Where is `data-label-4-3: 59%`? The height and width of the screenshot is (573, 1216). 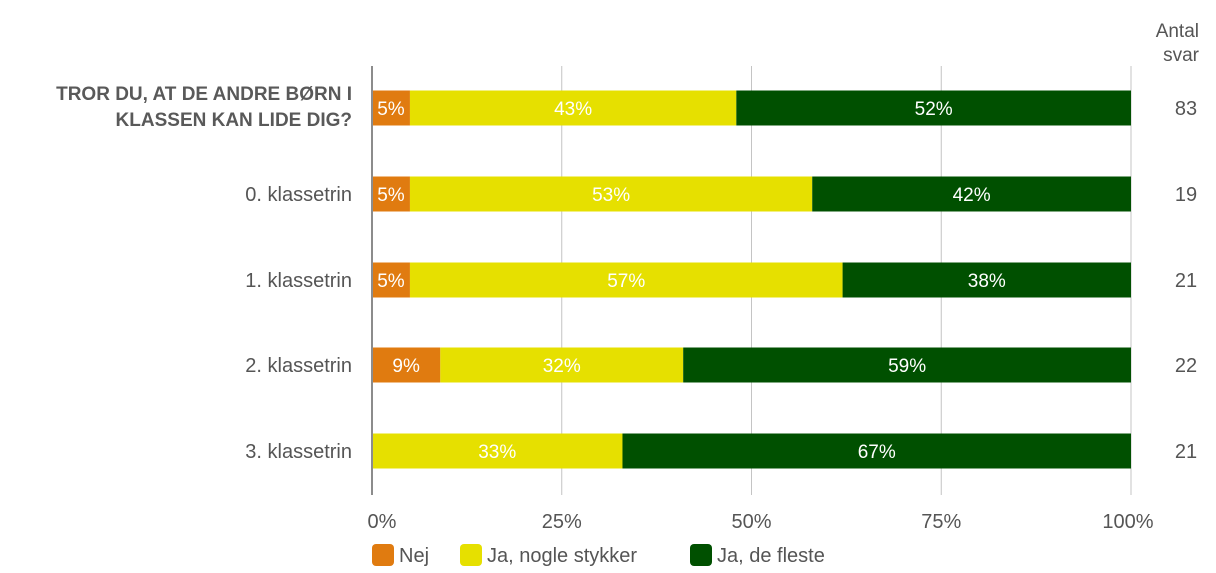
data-label-4-3: 59% is located at coordinates (907, 366).